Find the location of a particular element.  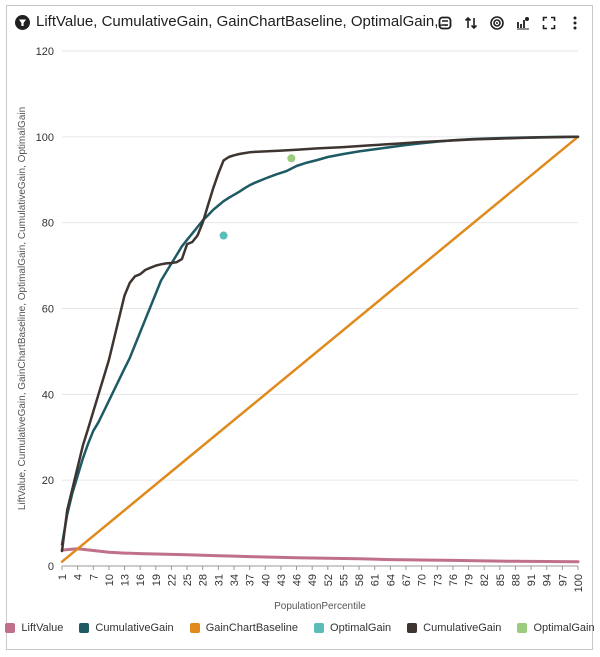

x-tick-label: 13 is located at coordinates (126, 580).